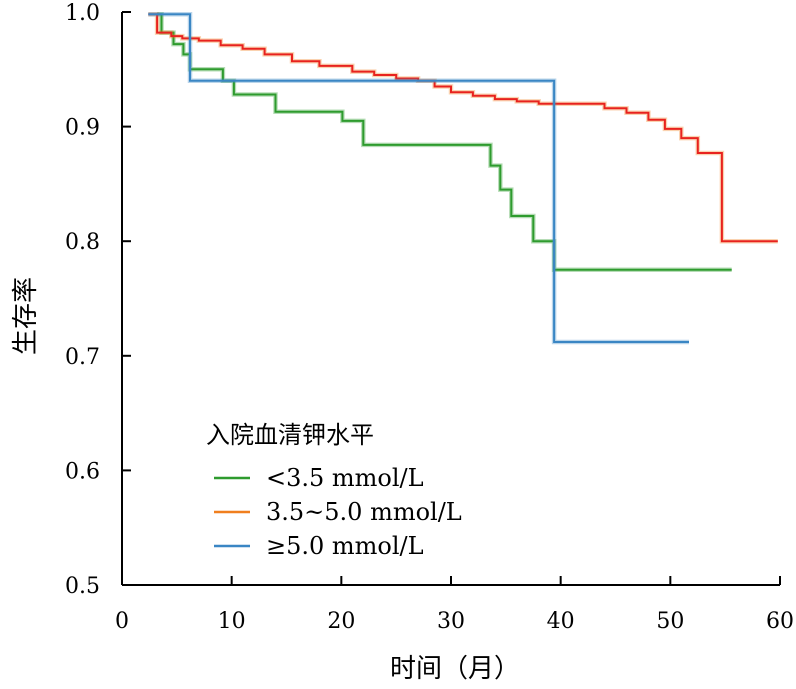 Image resolution: width=796 pixels, height=689 pixels. What do you see at coordinates (454, 605) in the screenshot?
I see `x-axis-ticks: 0 10 20 30 40 50 60` at bounding box center [454, 605].